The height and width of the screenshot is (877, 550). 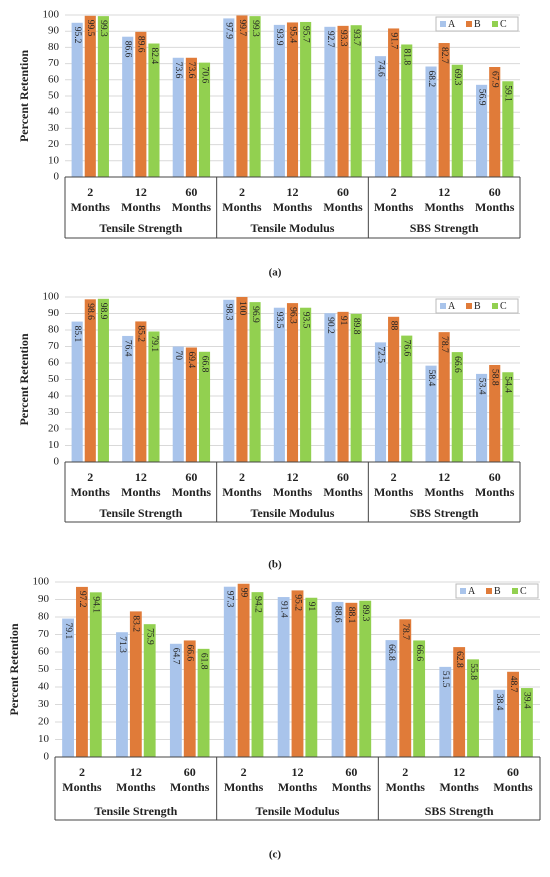 What do you see at coordinates (356, 326) in the screenshot?
I see `data-label: 89.8` at bounding box center [356, 326].